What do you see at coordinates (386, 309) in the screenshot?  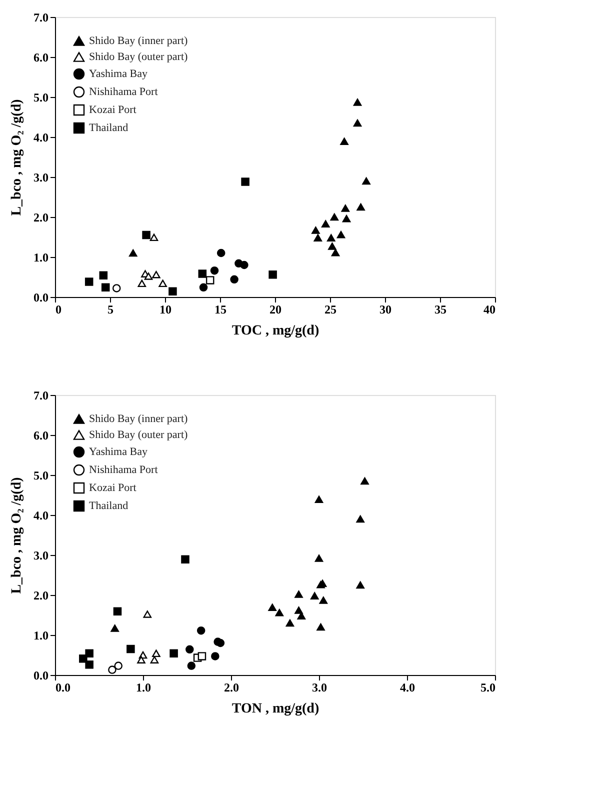 I see `x-tick-label: 30` at bounding box center [386, 309].